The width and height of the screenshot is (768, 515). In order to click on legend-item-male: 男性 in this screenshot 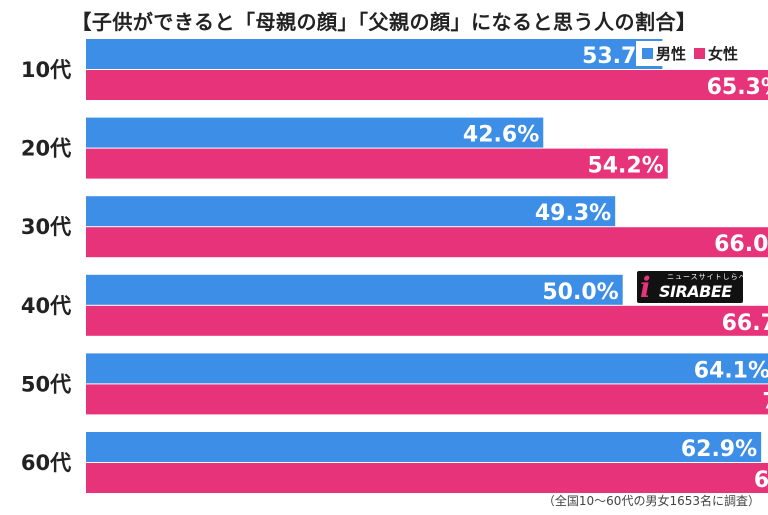, I will do `click(663, 53)`.